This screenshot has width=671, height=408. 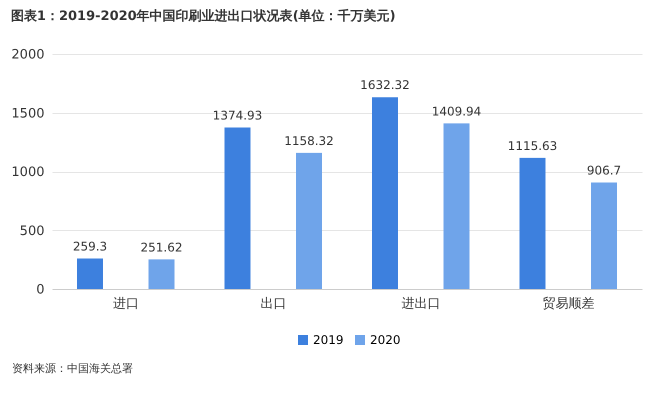 What do you see at coordinates (203, 16) in the screenshot?
I see `chart-title: 图表1：2019-2020年中国印刷业进出口状况表(单位：千万美元)` at bounding box center [203, 16].